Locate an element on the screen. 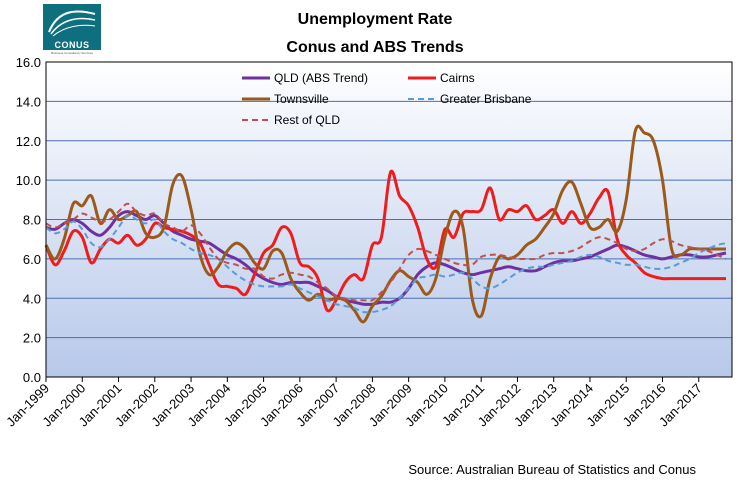 Image resolution: width=750 pixels, height=490 pixels. y-tick-label: 4.0 is located at coordinates (32, 298).